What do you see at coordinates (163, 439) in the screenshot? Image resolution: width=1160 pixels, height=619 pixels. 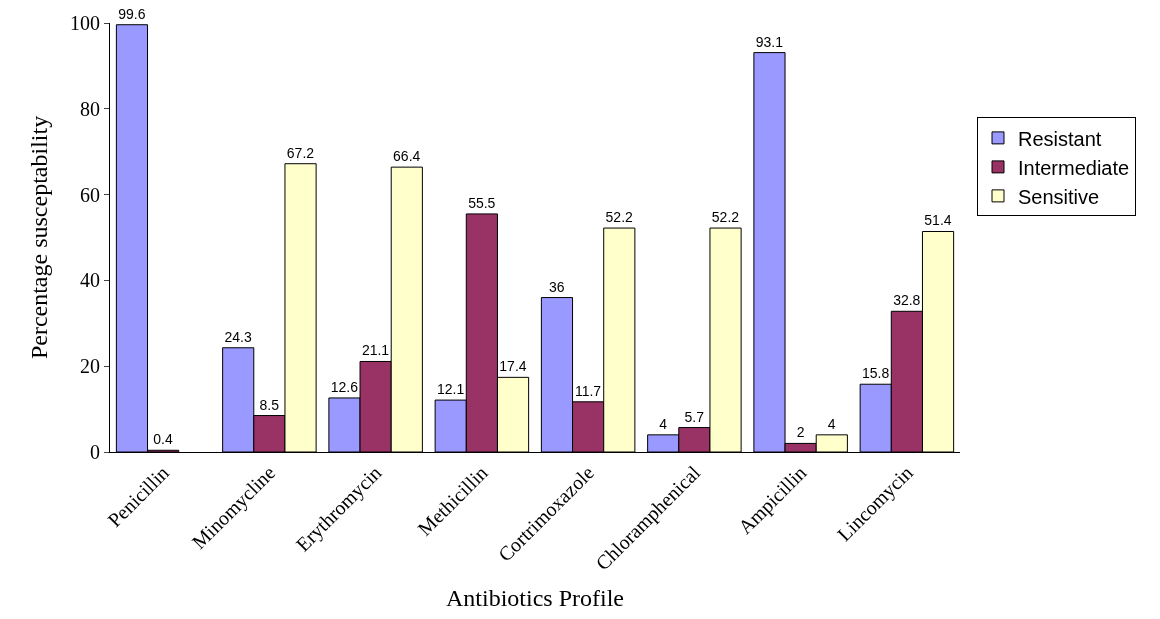 I see `data-label: 0.4` at bounding box center [163, 439].